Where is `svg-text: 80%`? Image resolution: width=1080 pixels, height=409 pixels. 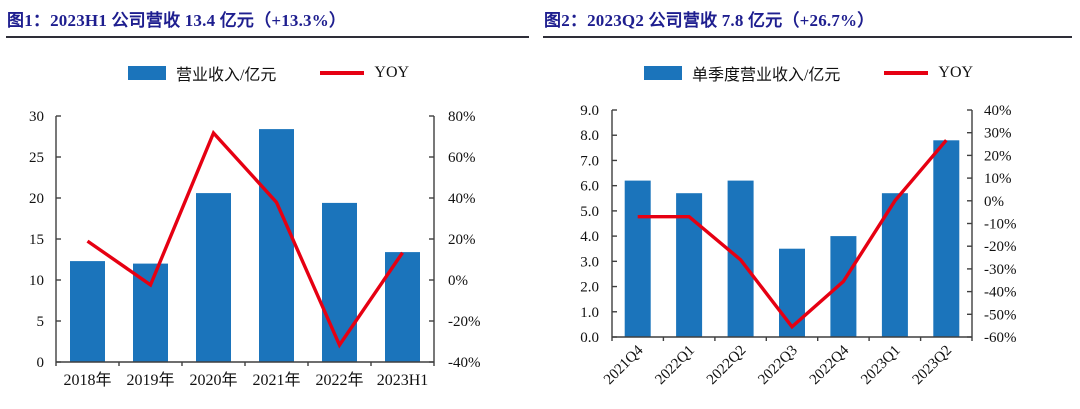 svg-text: 80% is located at coordinates (462, 117).